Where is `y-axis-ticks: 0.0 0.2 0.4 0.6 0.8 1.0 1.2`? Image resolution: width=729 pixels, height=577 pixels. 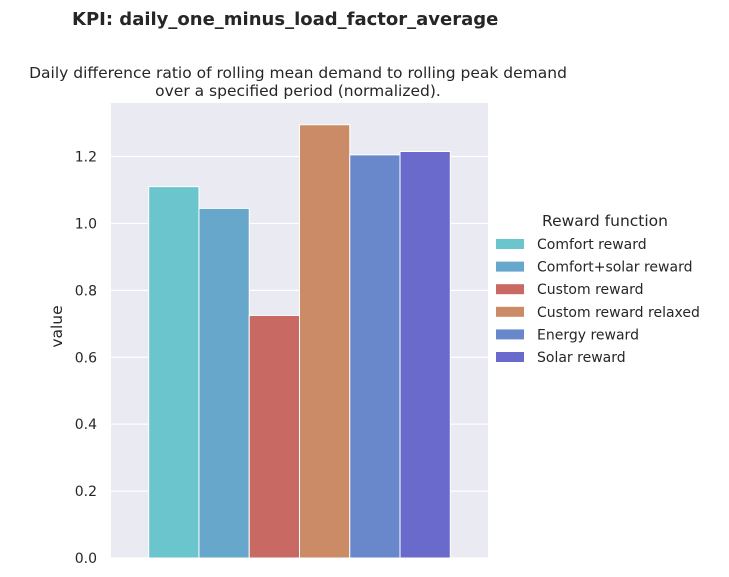 y-axis-ticks: 0.0 0.2 0.4 0.6 0.8 1.0 1.2 is located at coordinates (86, 358).